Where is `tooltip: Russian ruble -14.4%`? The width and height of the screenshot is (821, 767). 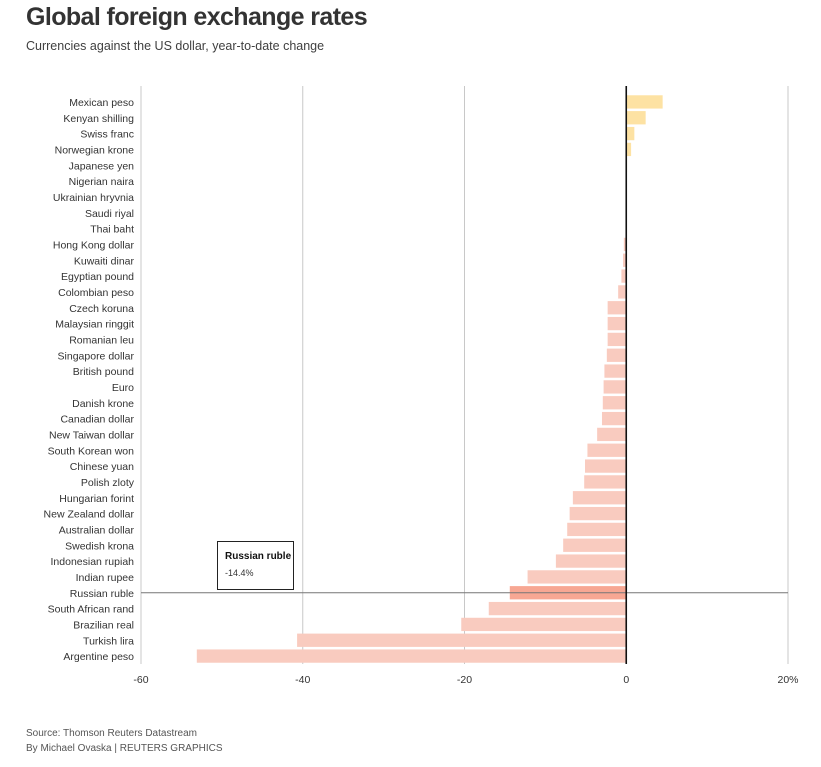 tooltip: Russian ruble -14.4% is located at coordinates (255, 565).